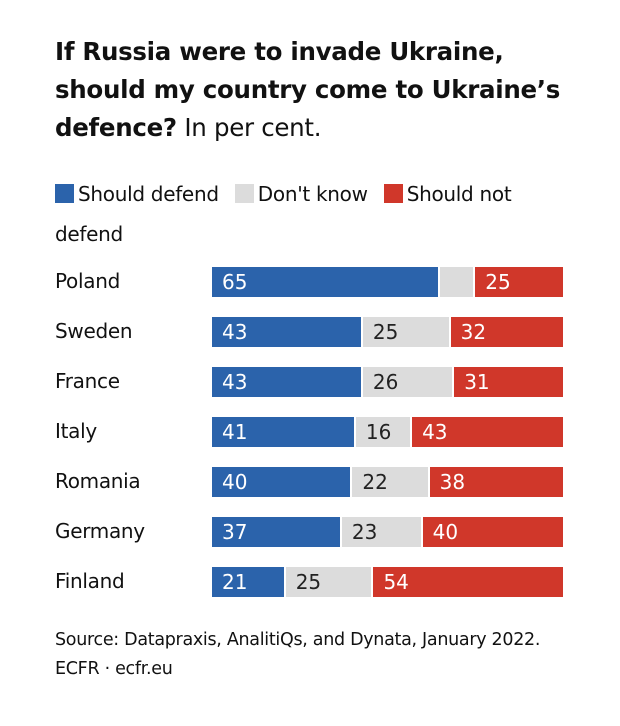 The width and height of the screenshot is (620, 726). What do you see at coordinates (100, 531) in the screenshot?
I see `category-label-germany: Germany` at bounding box center [100, 531].